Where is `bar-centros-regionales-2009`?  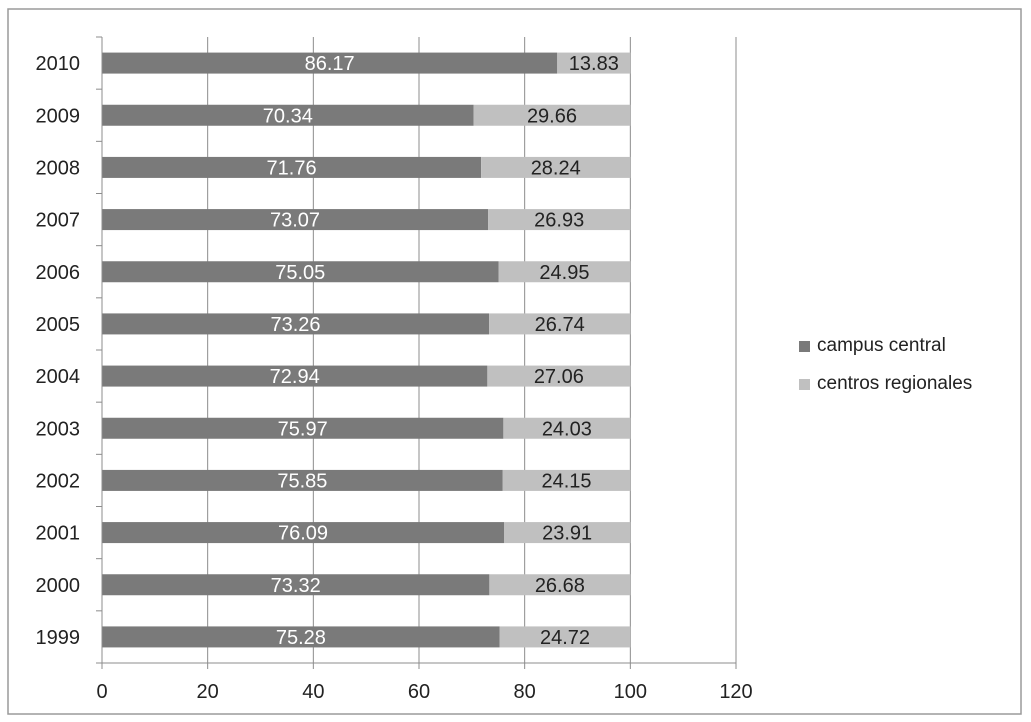
bar-centros-regionales-2009 is located at coordinates (552, 115).